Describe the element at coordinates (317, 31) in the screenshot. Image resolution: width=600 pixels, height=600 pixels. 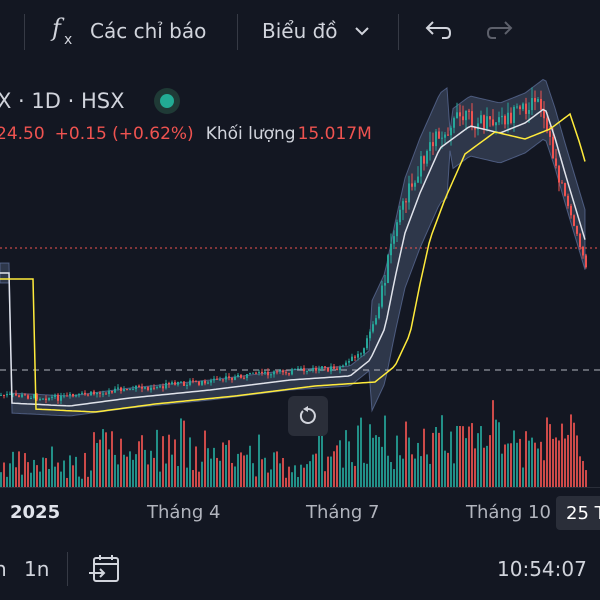
I see `chart-type-button: Biểu đồ` at that location.